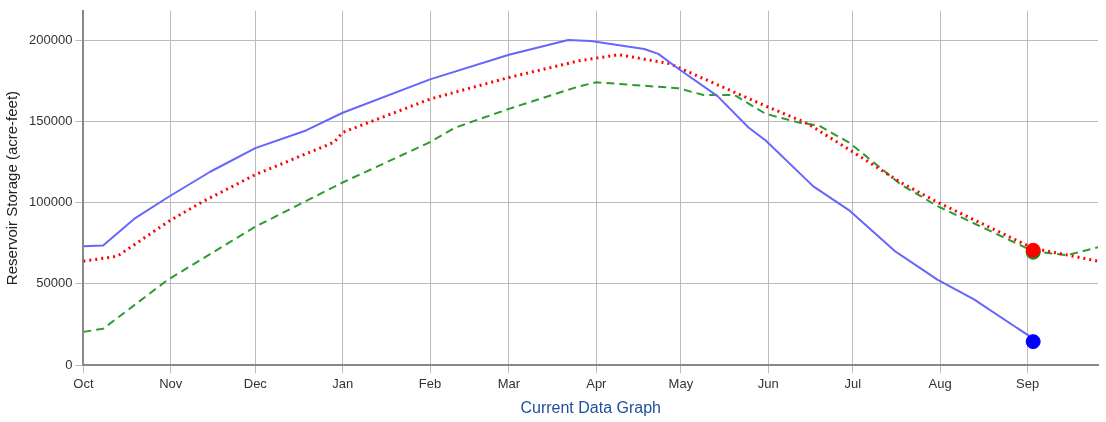 The width and height of the screenshot is (1106, 422). I want to click on y-tick-label: 100000, so click(50, 202).